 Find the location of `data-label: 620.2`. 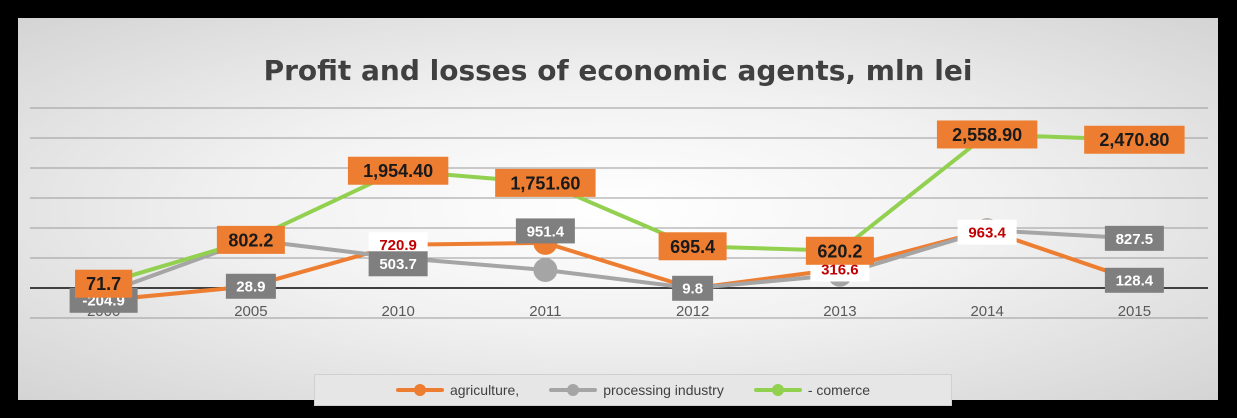

data-label: 620.2 is located at coordinates (839, 250).